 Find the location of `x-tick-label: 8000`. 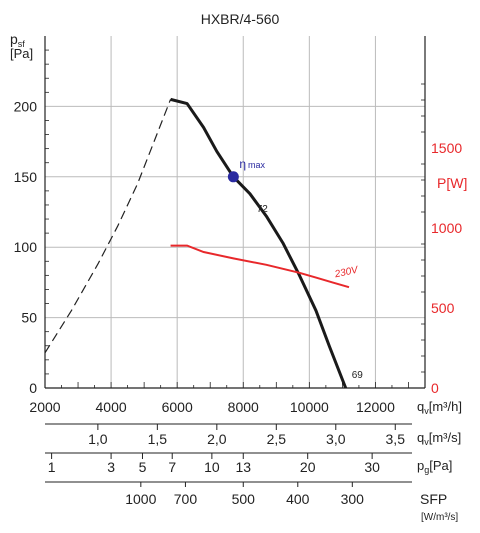

x-tick-label: 8000 is located at coordinates (243, 407).